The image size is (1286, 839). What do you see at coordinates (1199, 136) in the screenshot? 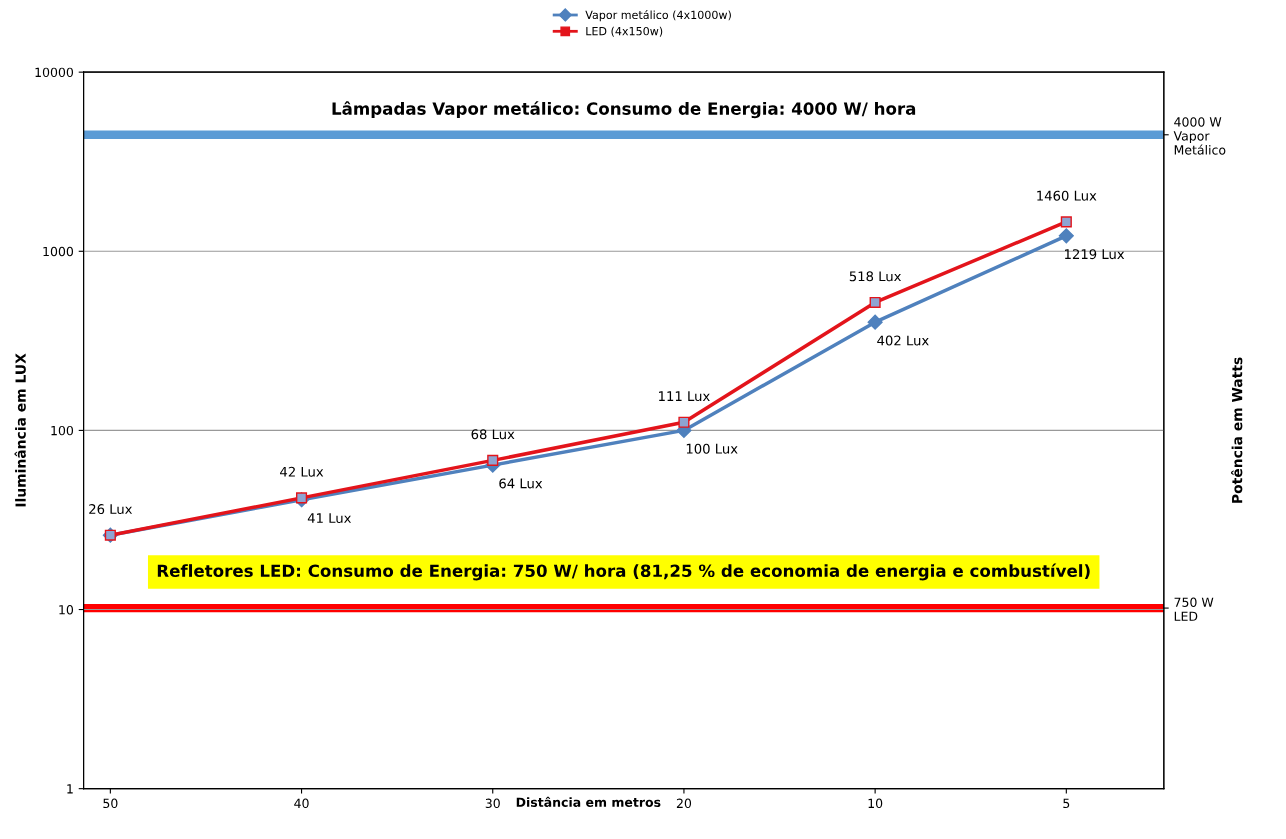
I see `y2-tick-label: 4000 W Vapor Metálico` at bounding box center [1199, 136].